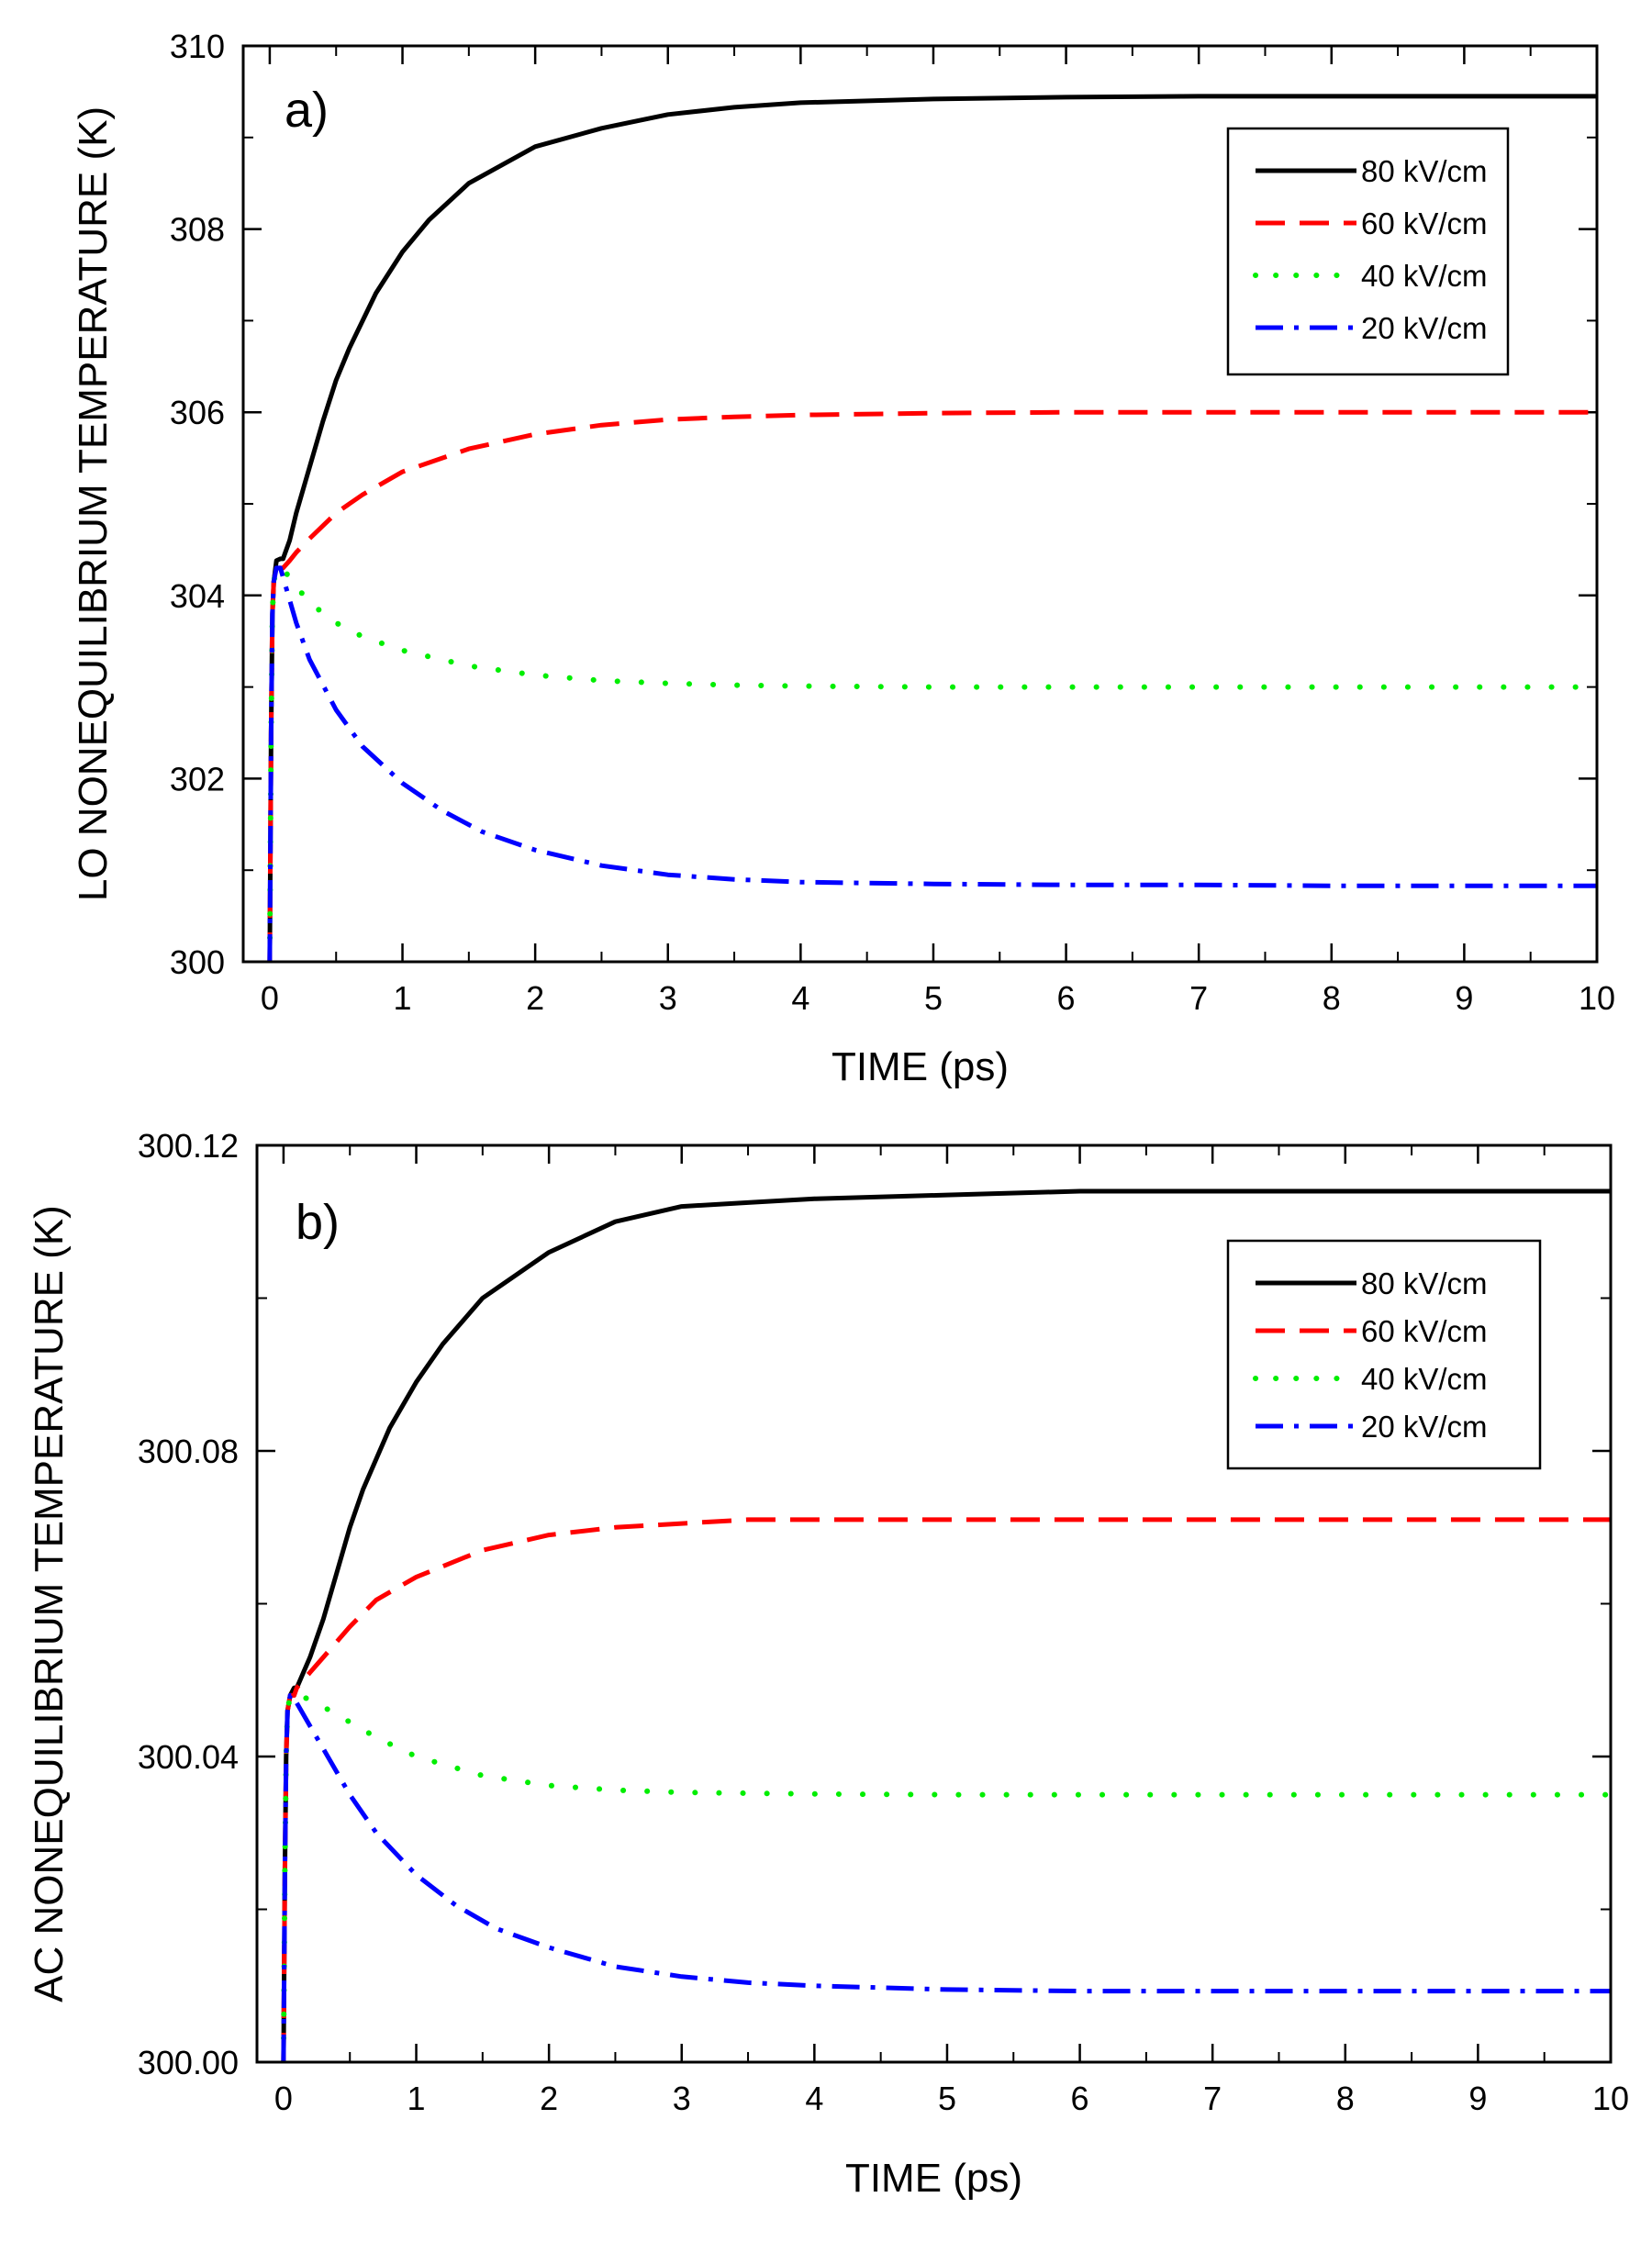 The image size is (1652, 2242). What do you see at coordinates (189, 1146) in the screenshot?
I see `y-tick-label: 300.12` at bounding box center [189, 1146].